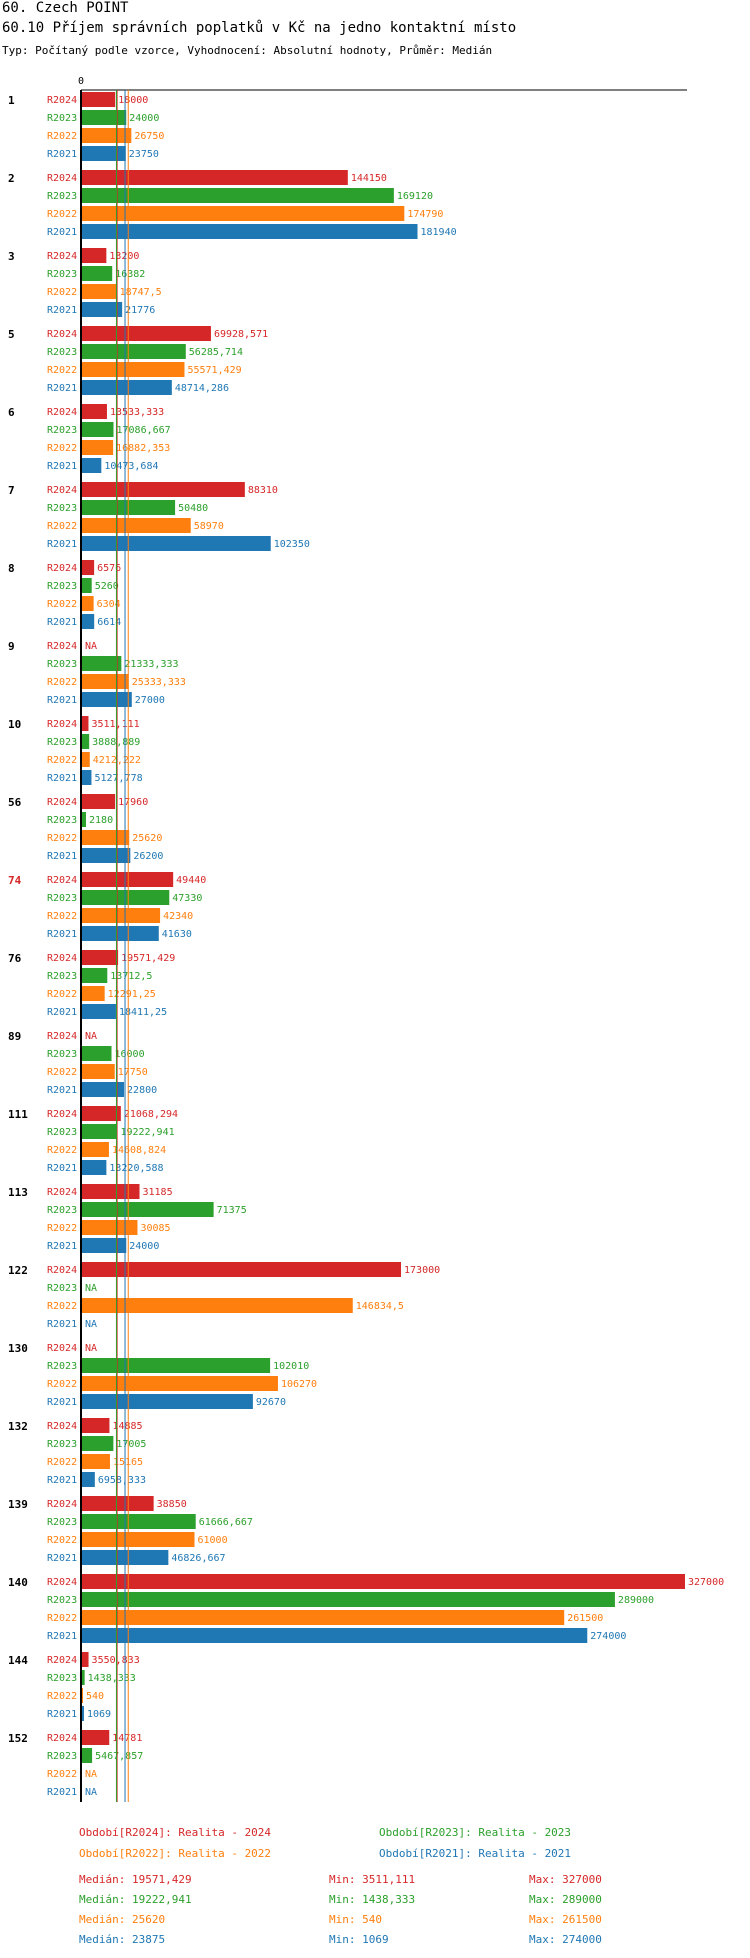  Describe the element at coordinates (209, 526) in the screenshot. I see `value-label: 58970` at that location.